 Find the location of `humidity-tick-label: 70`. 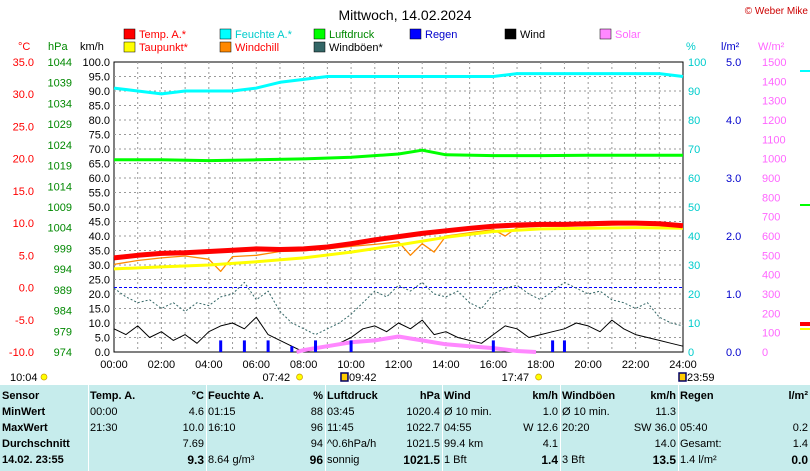

humidity-tick-label: 70 is located at coordinates (694, 150).